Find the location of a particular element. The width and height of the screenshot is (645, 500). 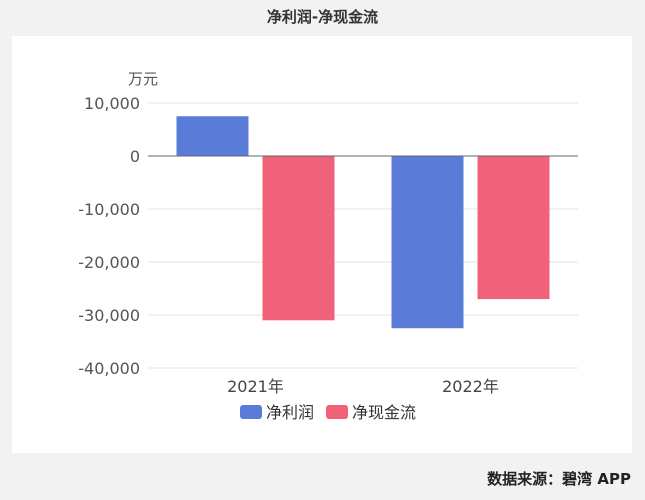

y-tick-label: -30,000 is located at coordinates (109, 315).